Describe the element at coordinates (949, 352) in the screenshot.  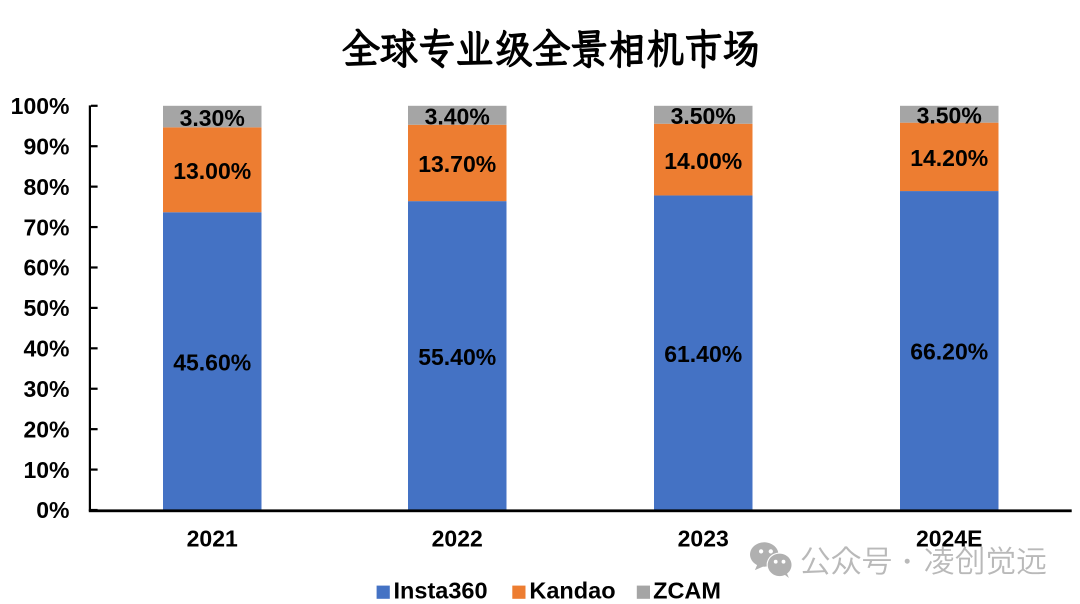
I see `svg-text: 66.20%` at that location.